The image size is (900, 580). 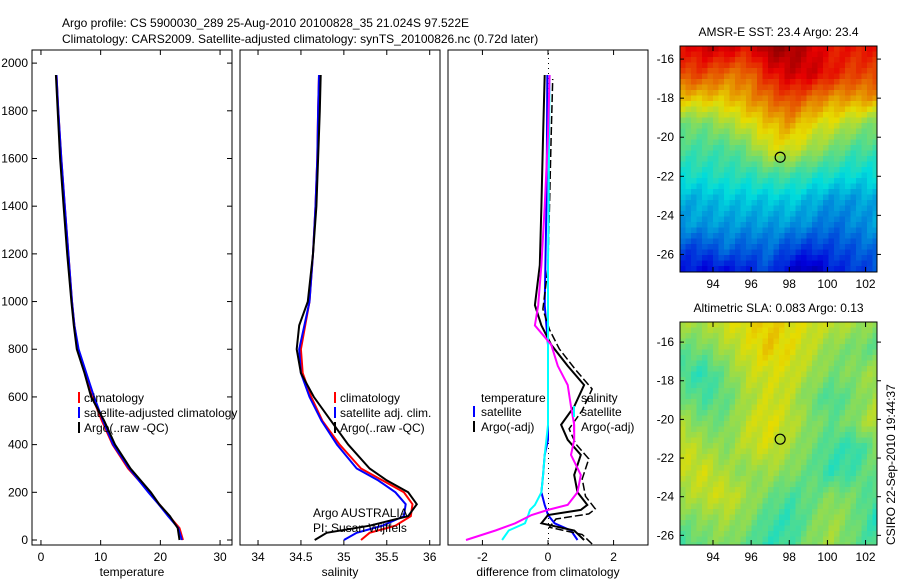 What do you see at coordinates (891, 464) in the screenshot?
I see `credit-text: CSIRO 22-Sep-2010 19:44:37` at bounding box center [891, 464].